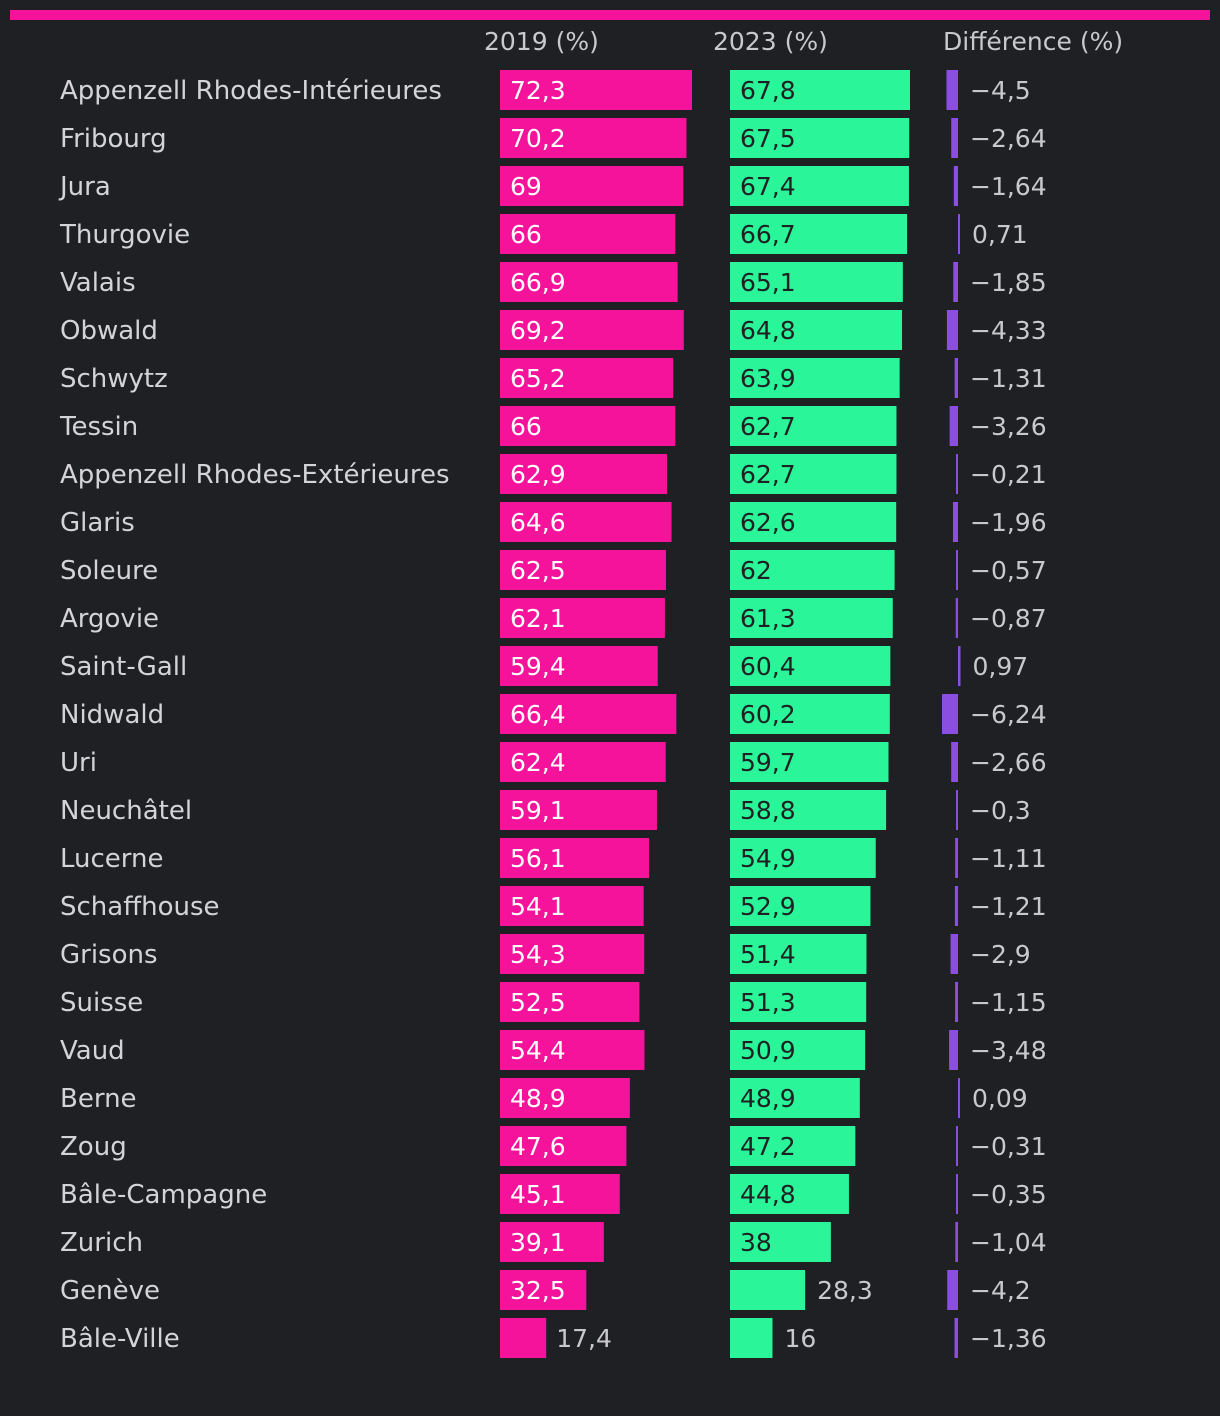 The width and height of the screenshot is (1220, 1416). I want to click on row-label: Neuchâtel, so click(126, 811).